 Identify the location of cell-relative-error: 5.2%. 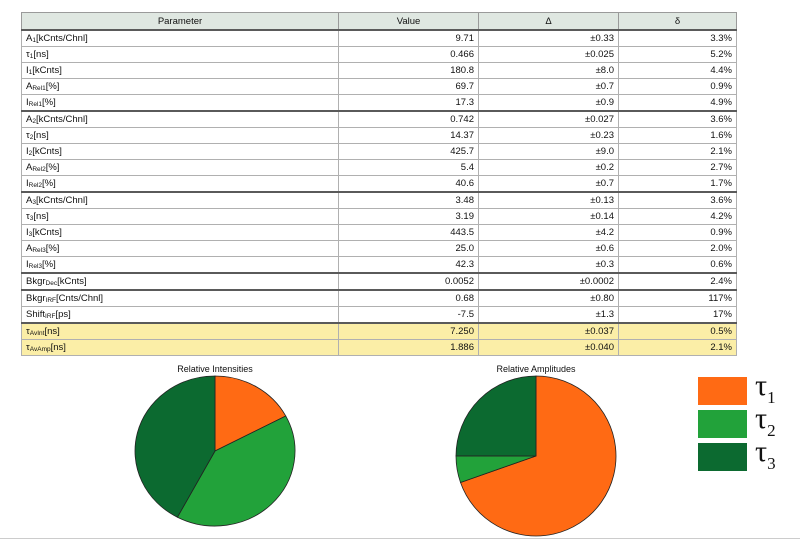
(677, 54).